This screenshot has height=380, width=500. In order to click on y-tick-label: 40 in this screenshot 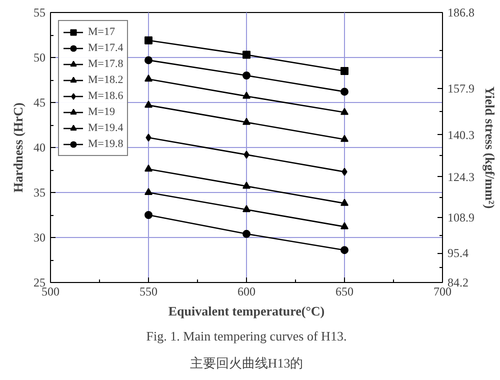, I will do `click(40, 147)`.